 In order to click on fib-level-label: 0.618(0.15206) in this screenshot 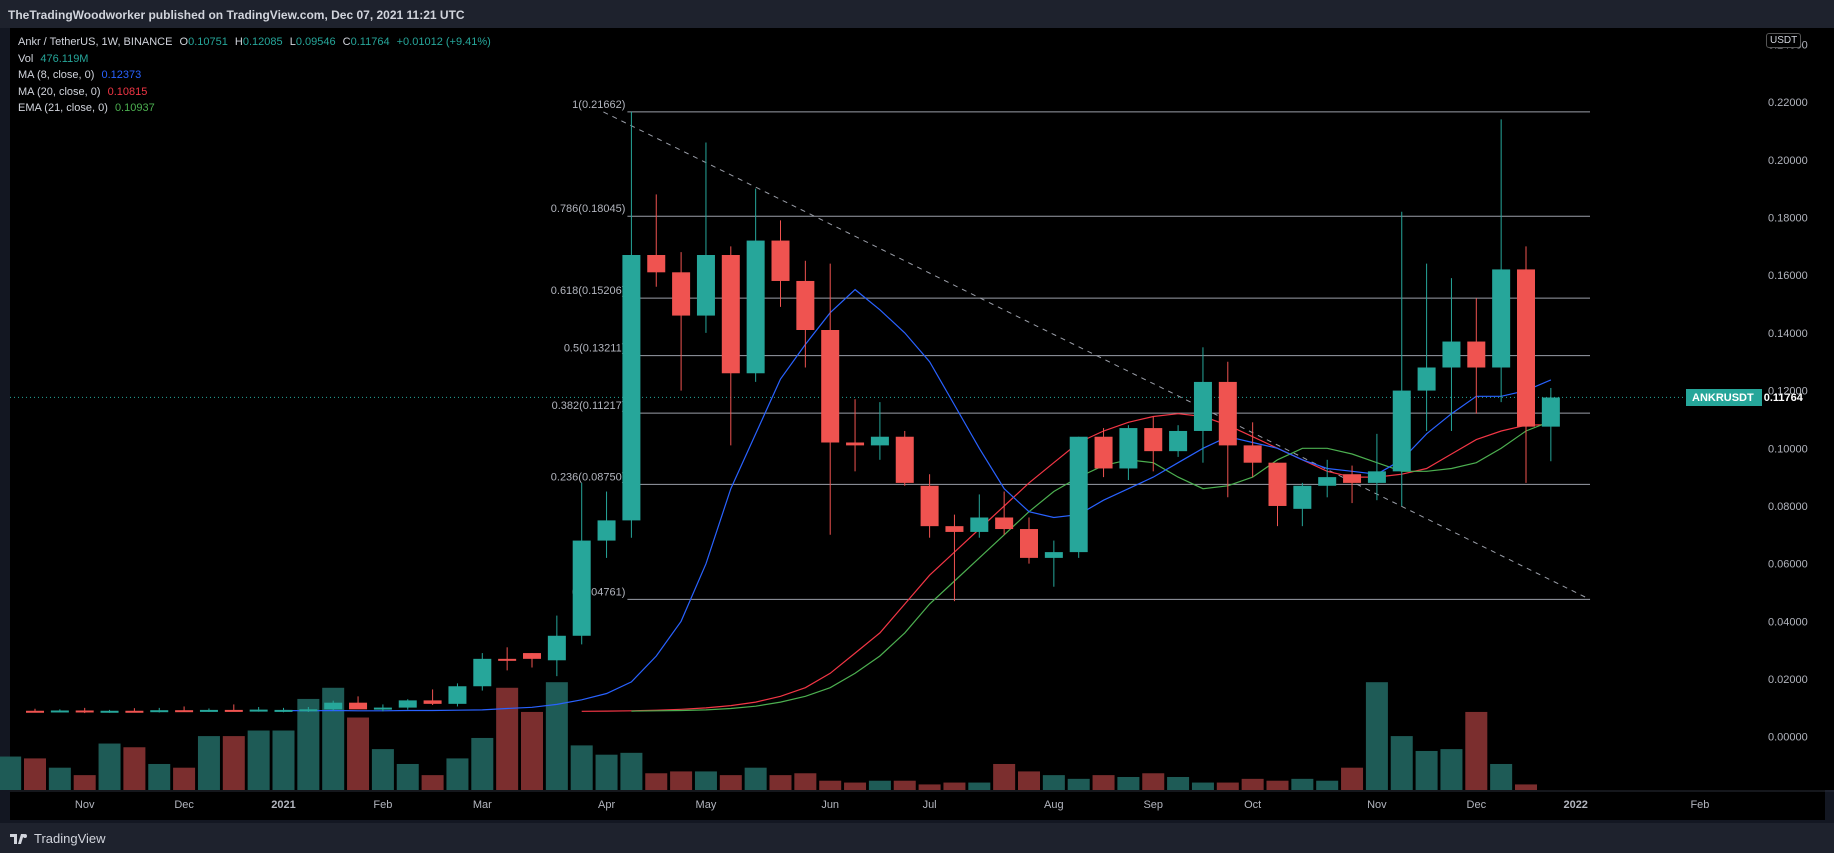, I will do `click(588, 291)`.